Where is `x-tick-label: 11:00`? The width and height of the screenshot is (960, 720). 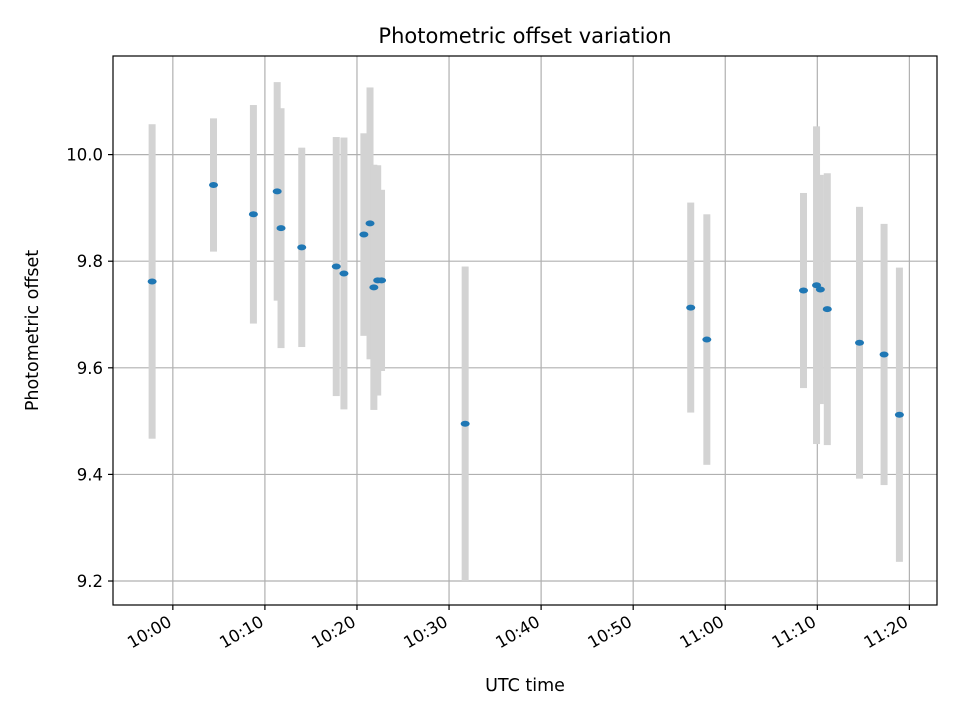
x-tick-label: 11:00 is located at coordinates (702, 632).